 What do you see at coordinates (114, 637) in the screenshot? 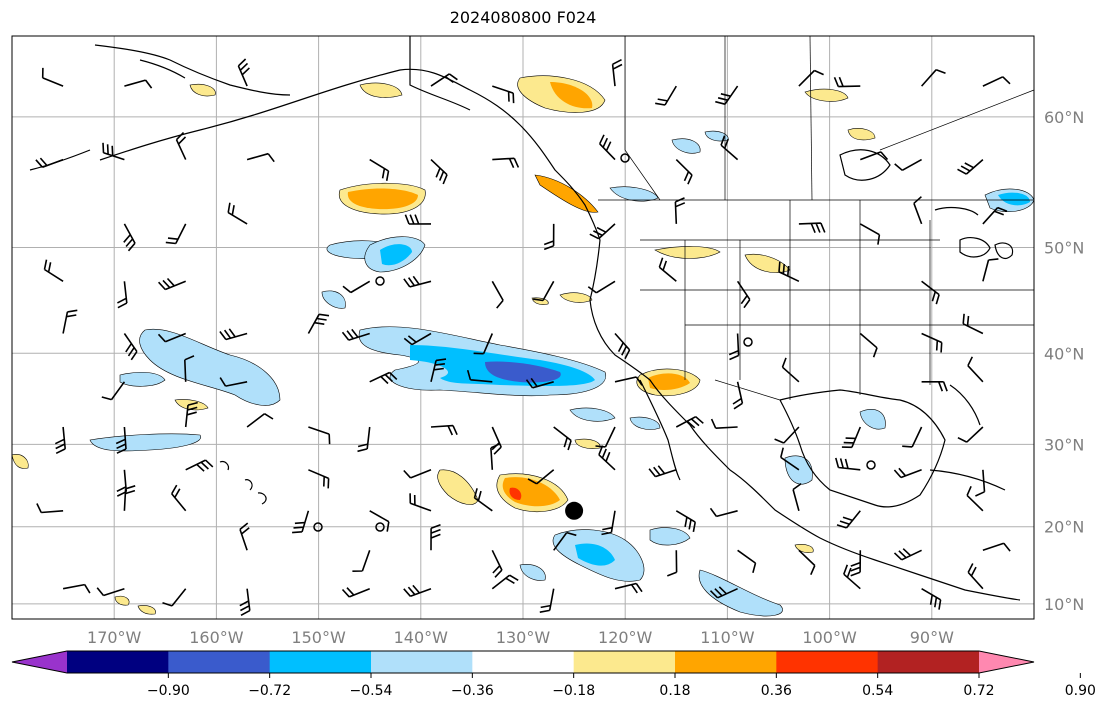
I see `longitude-label: 170°W` at bounding box center [114, 637].